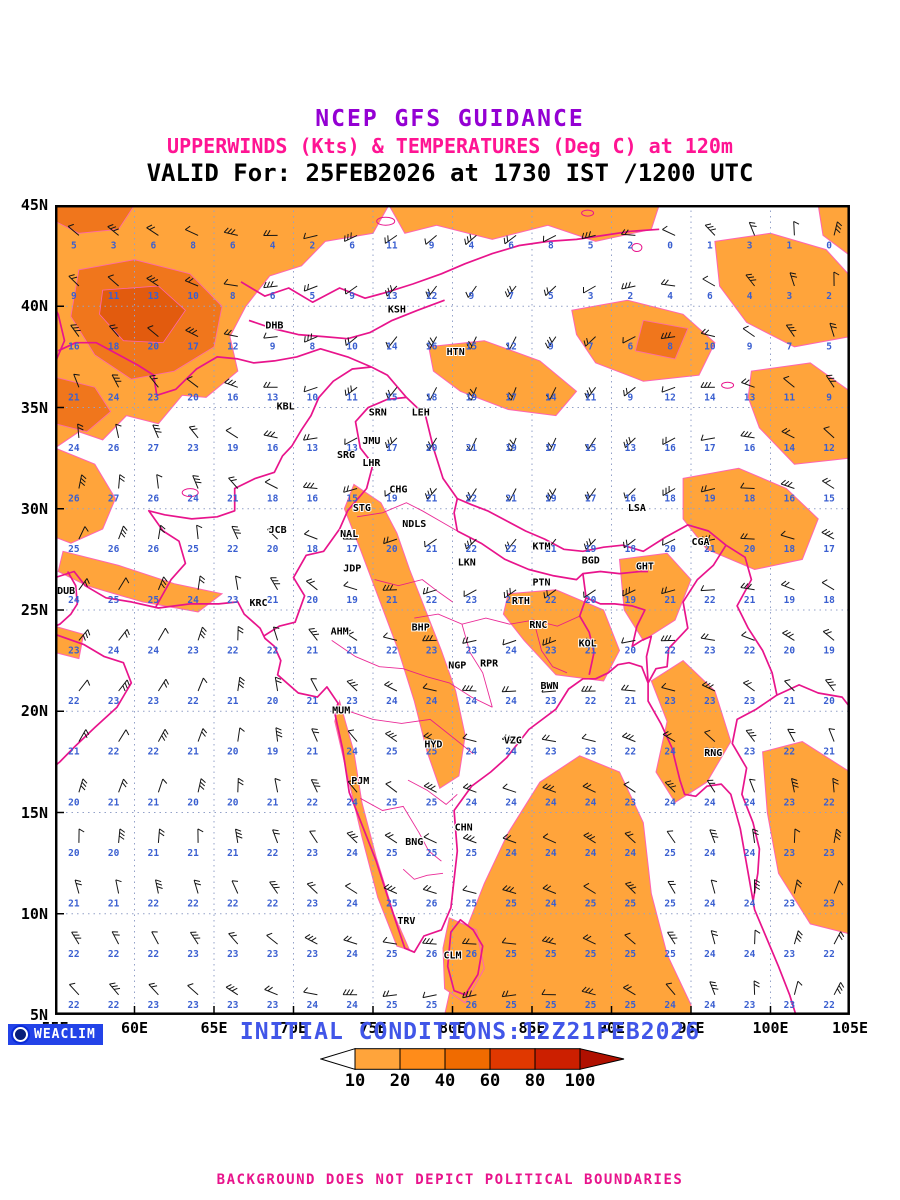 Image resolution: width=900 pixels, height=1200 pixels. Describe the element at coordinates (34, 812) in the screenshot. I see `lat-label: 15N` at that location.